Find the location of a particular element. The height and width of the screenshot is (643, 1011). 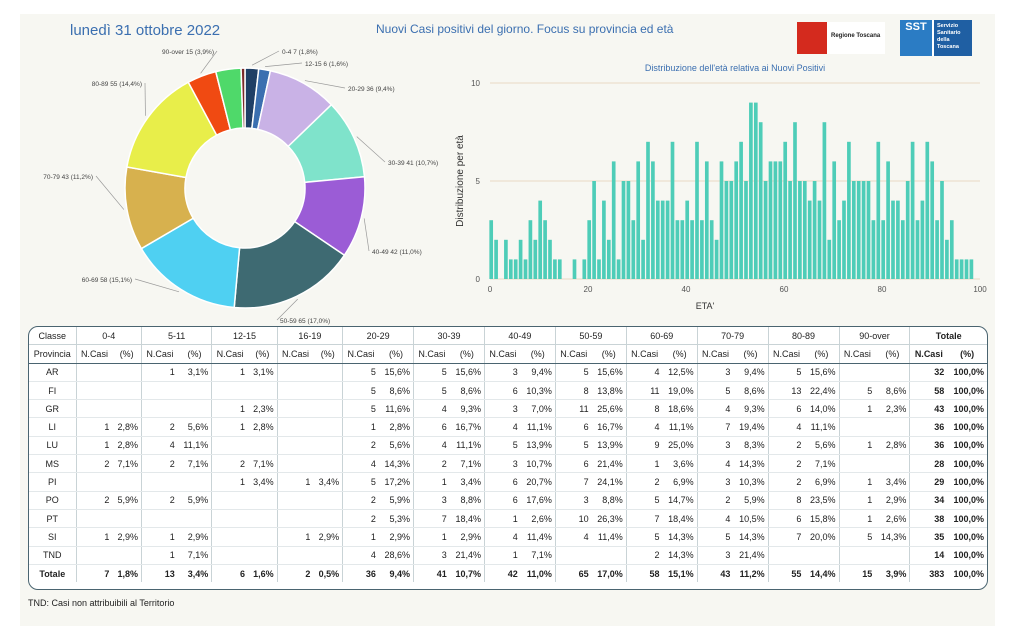

percent-cell: 14,3% is located at coordinates (751, 537).